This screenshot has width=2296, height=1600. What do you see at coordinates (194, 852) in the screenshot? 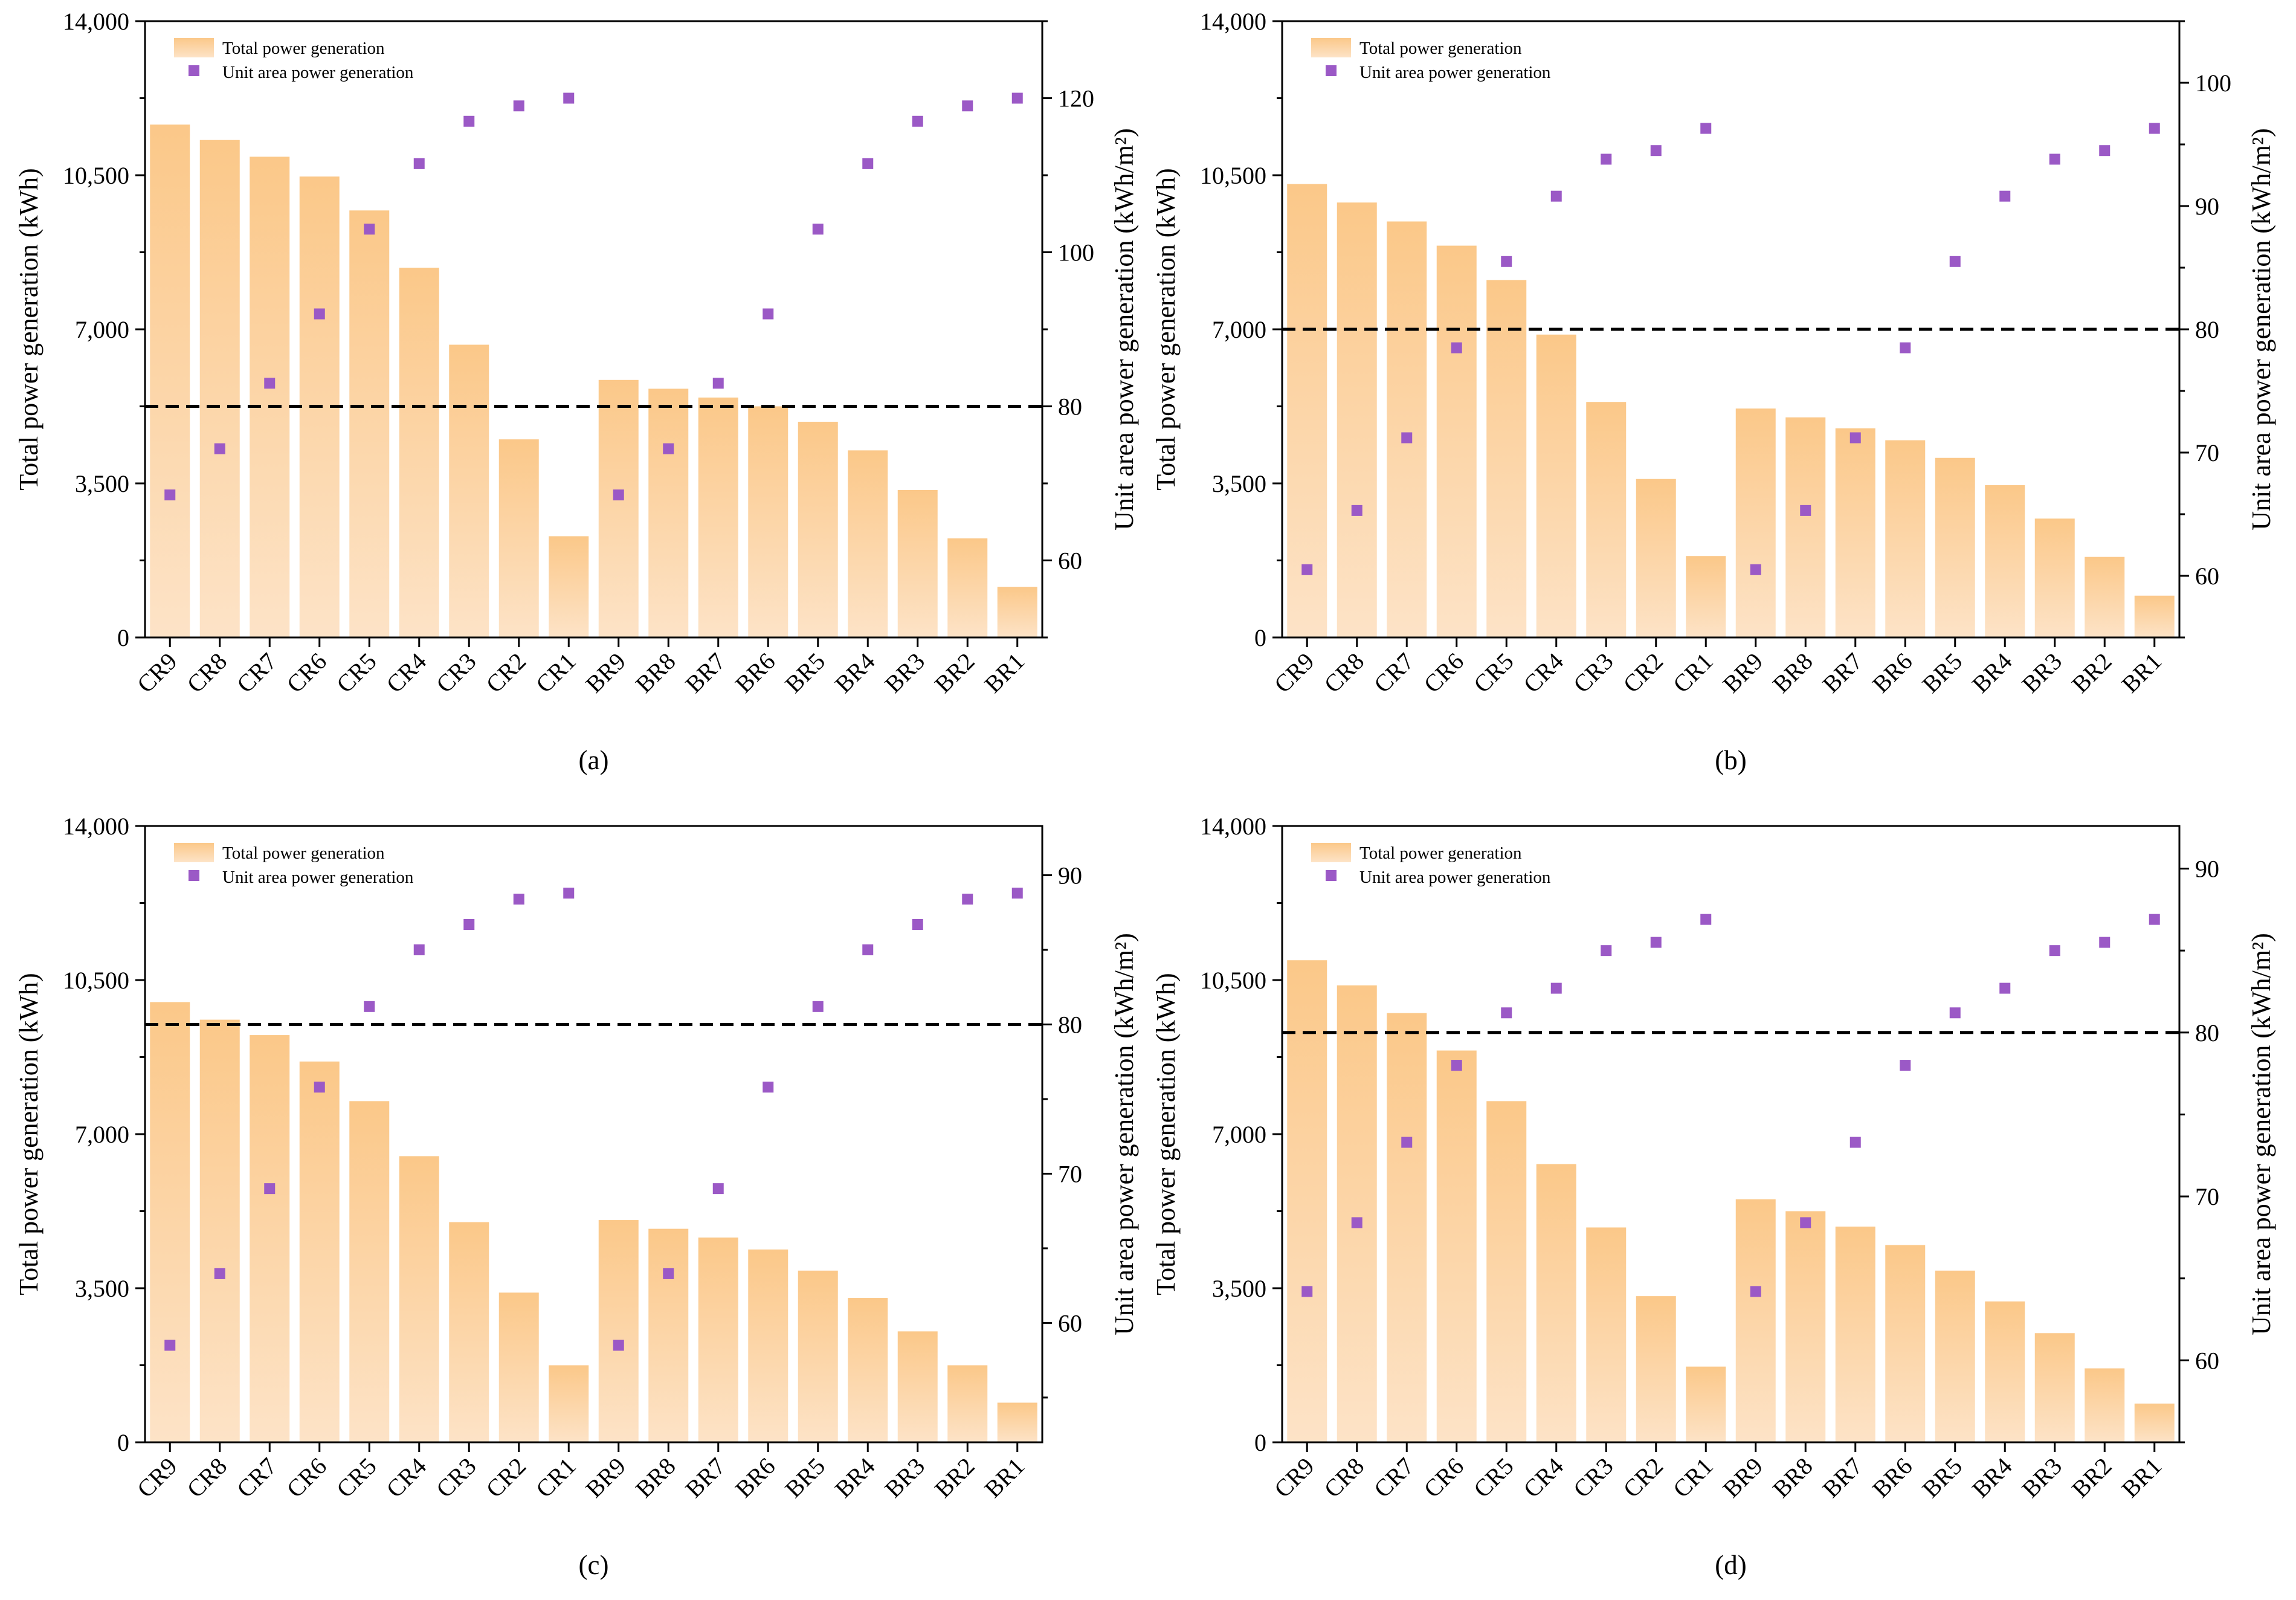
I see `legend-bar-swatch` at bounding box center [194, 852].